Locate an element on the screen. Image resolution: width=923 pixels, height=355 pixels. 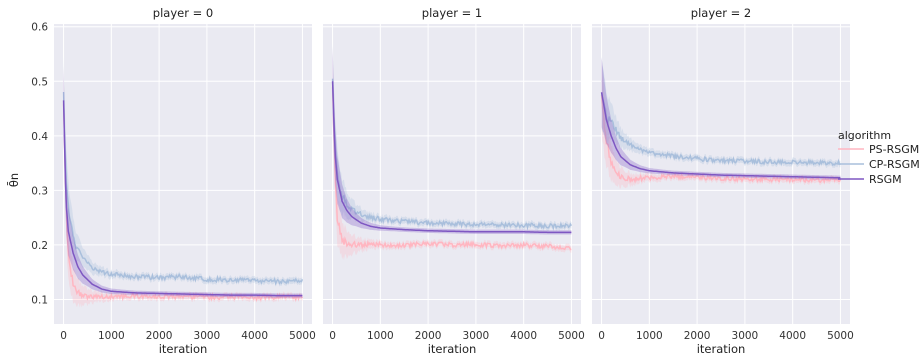
confidence-band-ps-rsgm is located at coordinates (721, 123).